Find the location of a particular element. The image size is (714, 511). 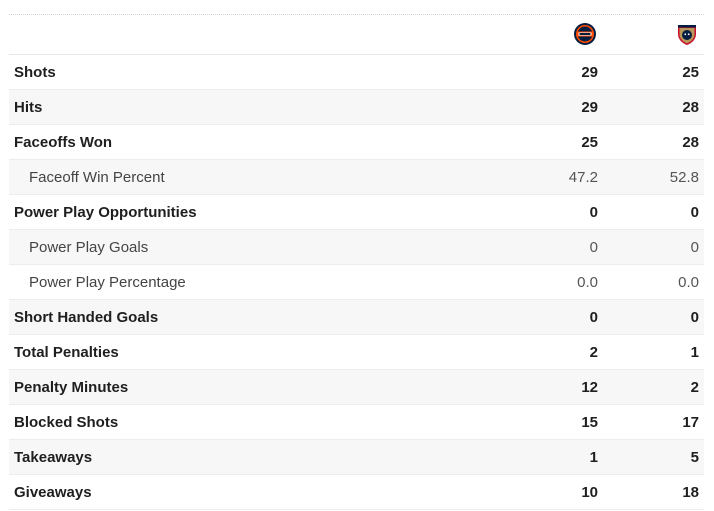

stat-row-power-play-goals: Power Play Goals 0 0 is located at coordinates (356, 247).